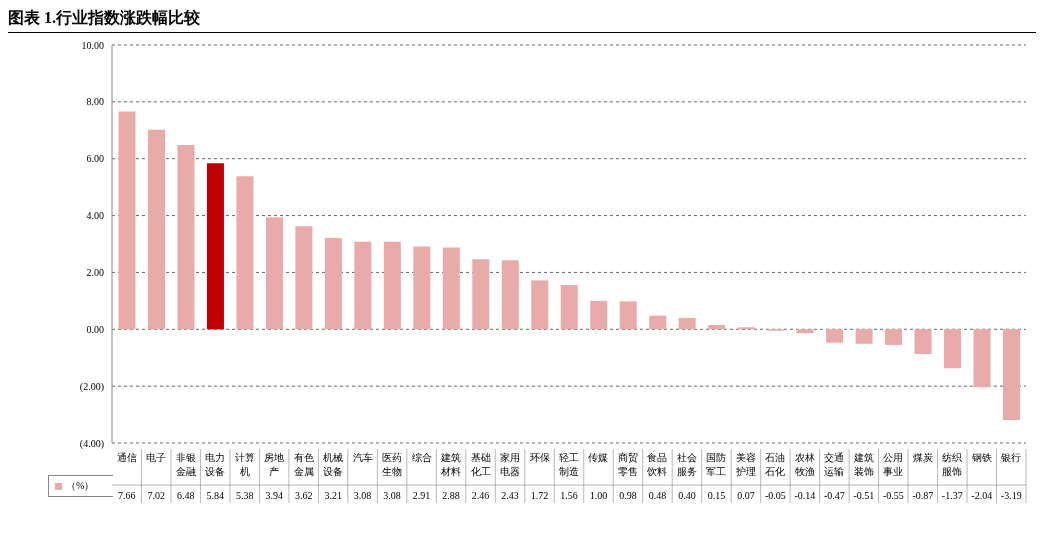  Describe the element at coordinates (982, 495) in the screenshot. I see `data-label: -2.04` at that location.